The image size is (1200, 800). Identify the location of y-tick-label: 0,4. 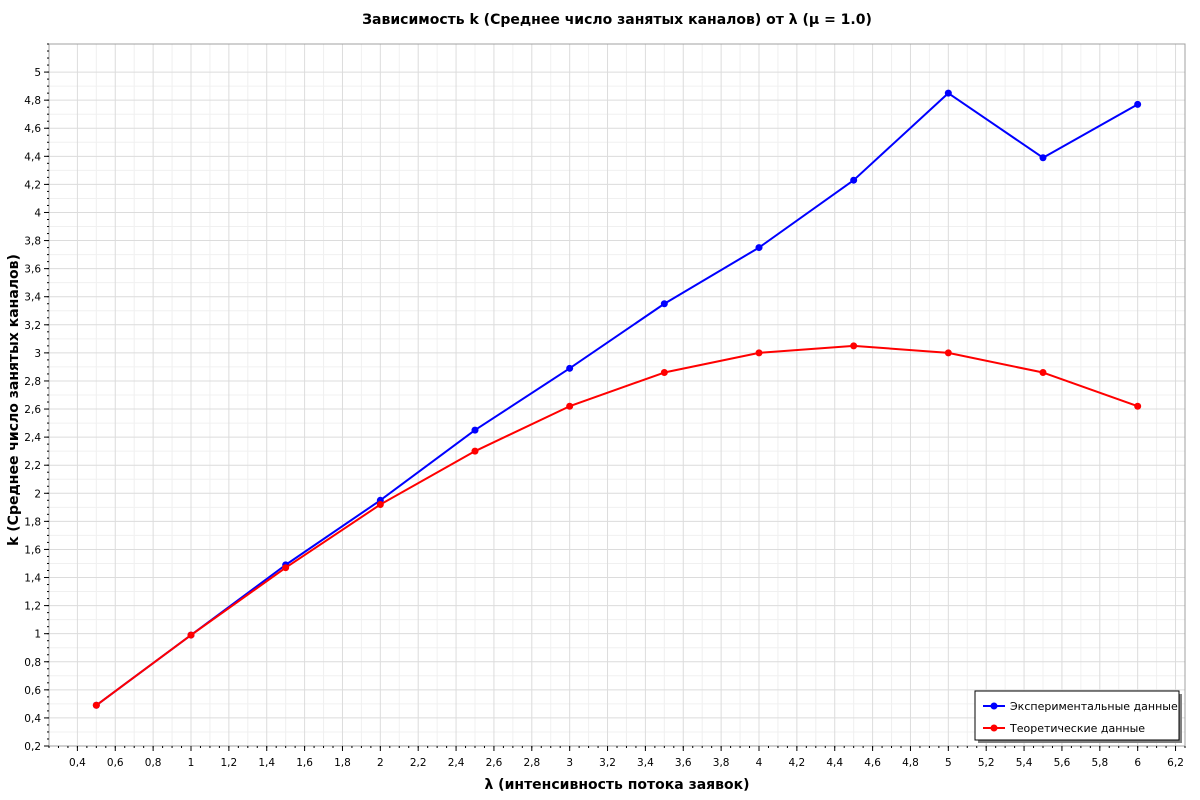
(32, 719).